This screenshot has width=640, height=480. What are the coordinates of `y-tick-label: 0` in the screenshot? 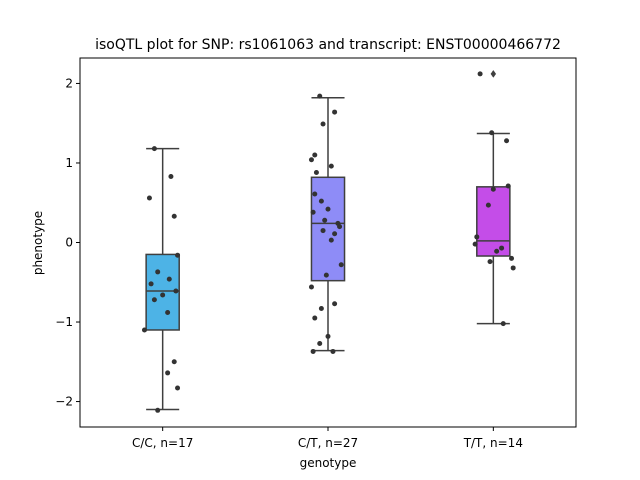 It's located at (69, 243).